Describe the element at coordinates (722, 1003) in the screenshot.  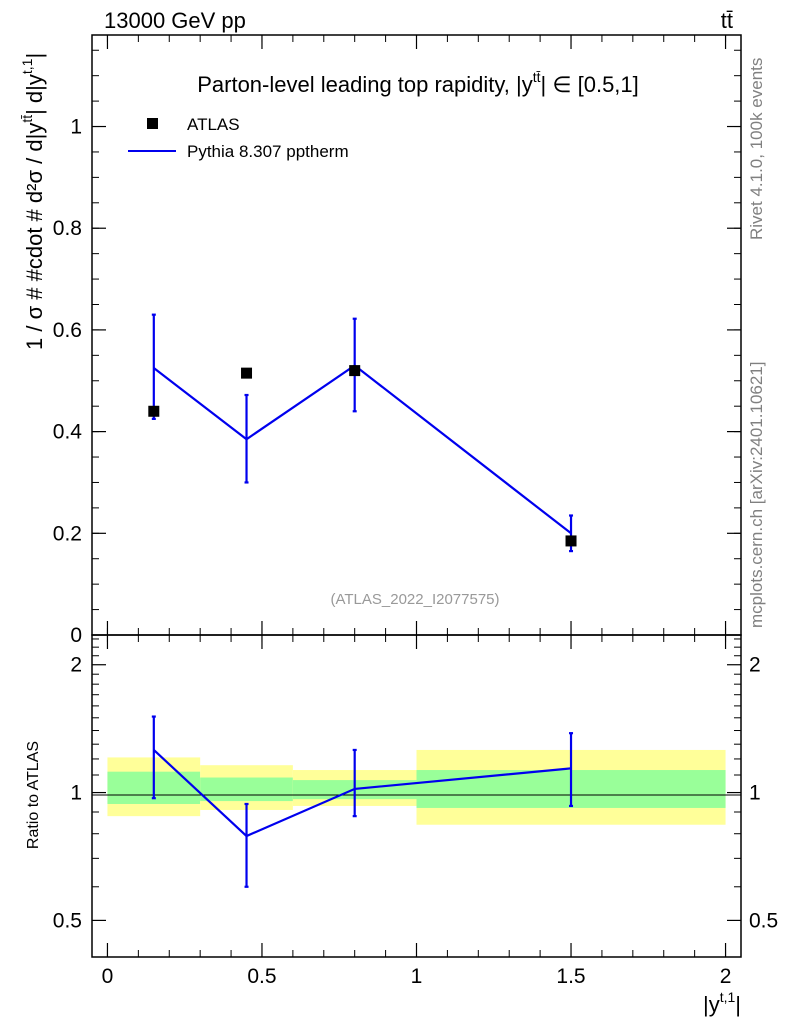
I see `x-axis-label: |yt,1|` at that location.